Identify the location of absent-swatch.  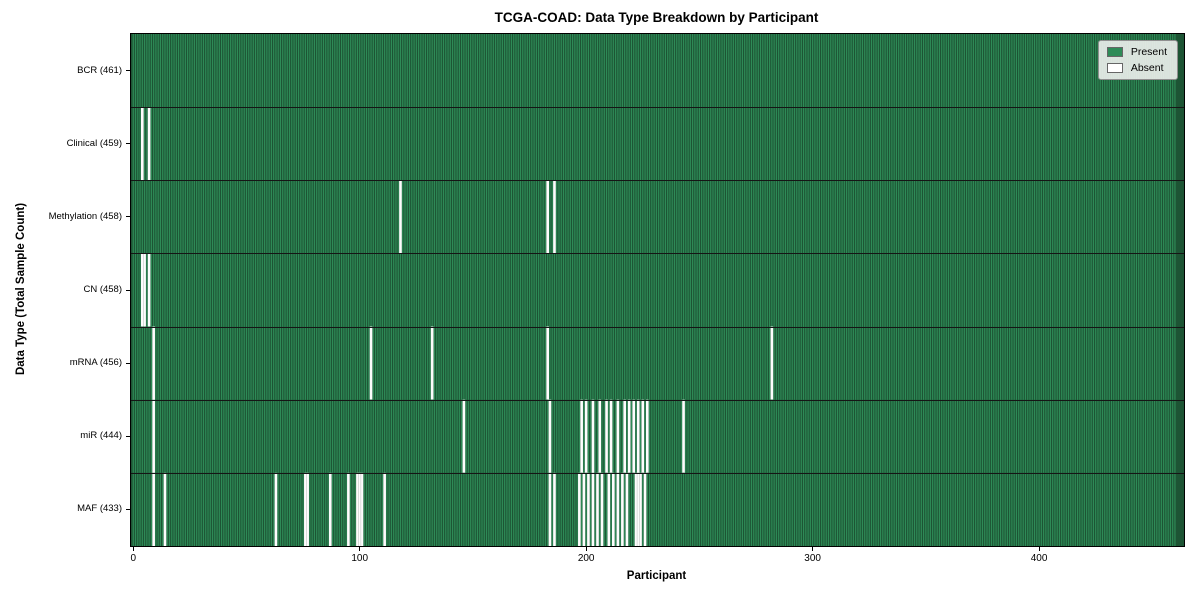
(1114, 68).